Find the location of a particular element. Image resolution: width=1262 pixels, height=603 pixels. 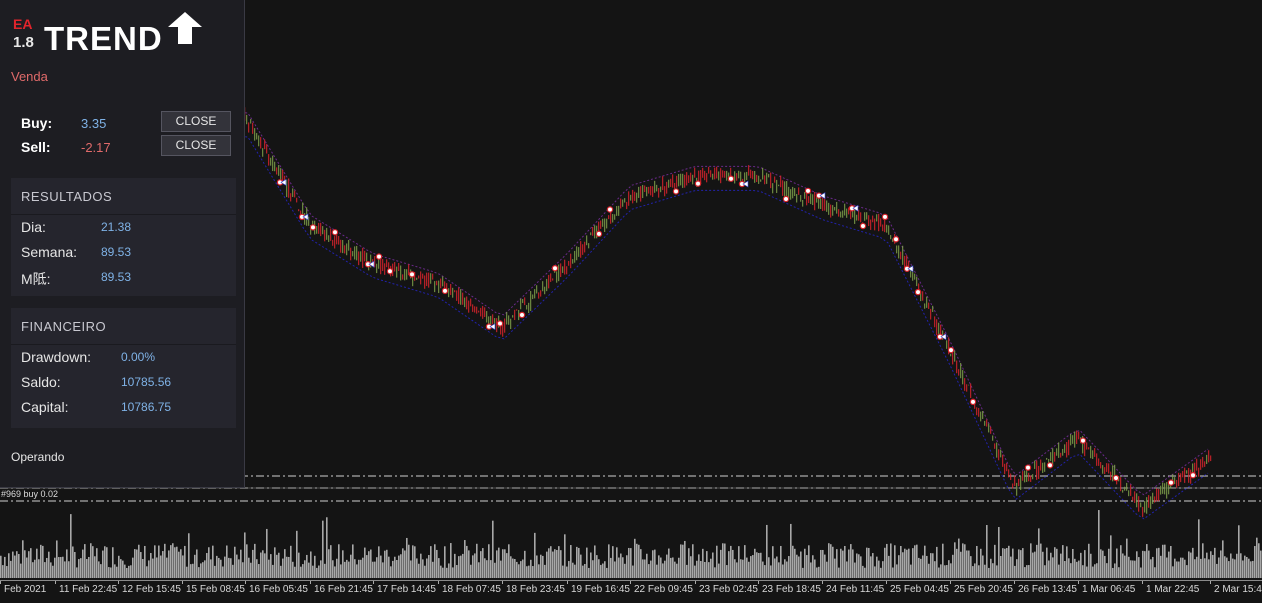

x-tick-label: 16 Feb 05:45 is located at coordinates (278, 589).